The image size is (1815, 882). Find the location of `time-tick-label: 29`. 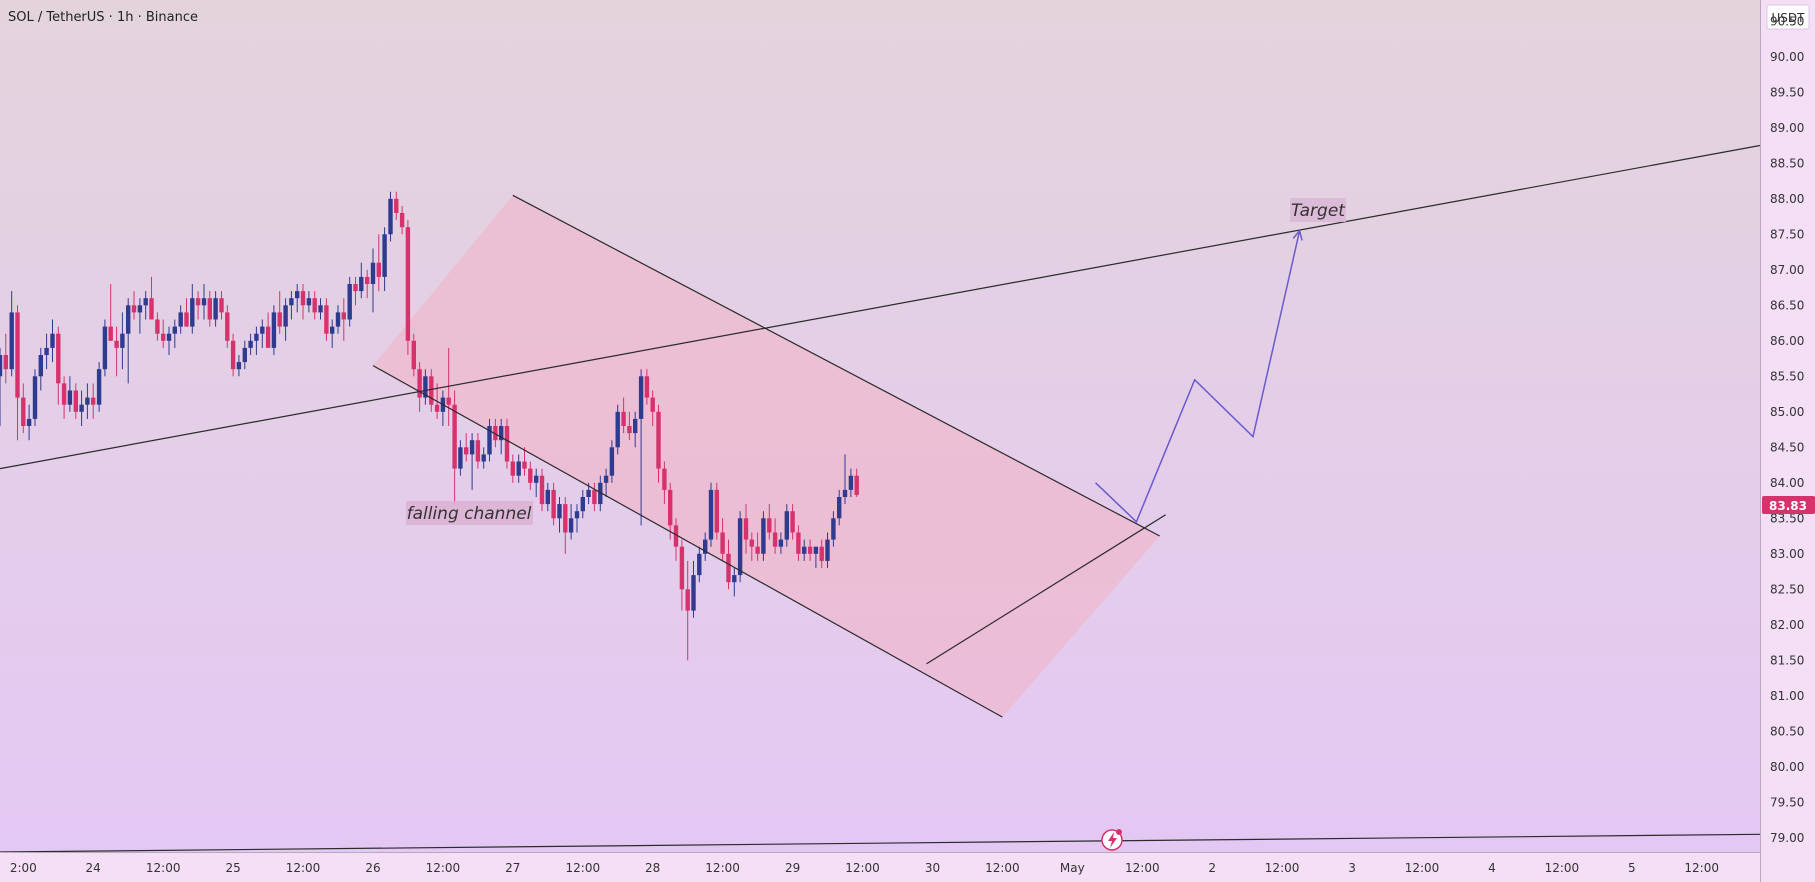

time-tick-label: 29 is located at coordinates (792, 868).